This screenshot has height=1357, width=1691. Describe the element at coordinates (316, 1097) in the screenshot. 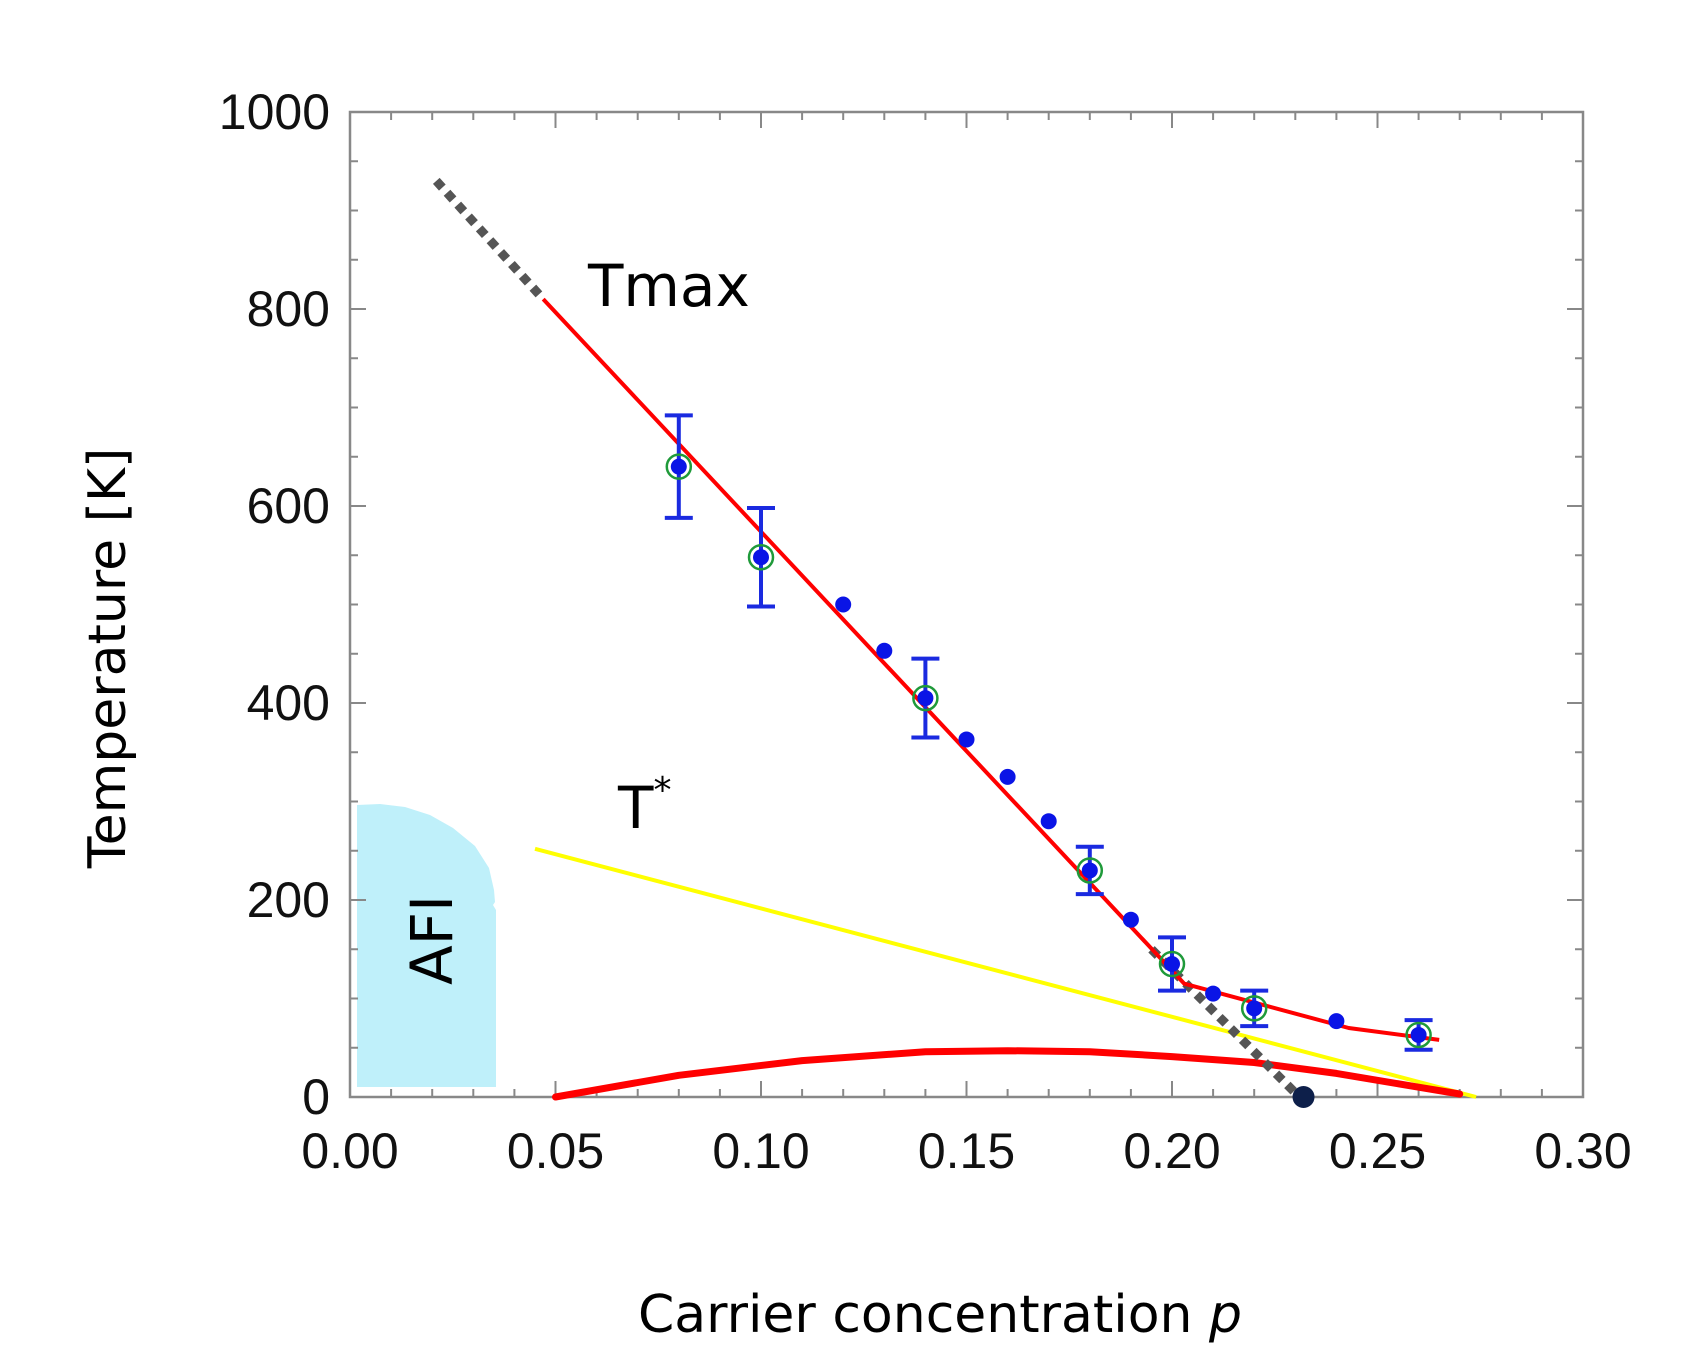

I see `y-tick-label: 0` at that location.